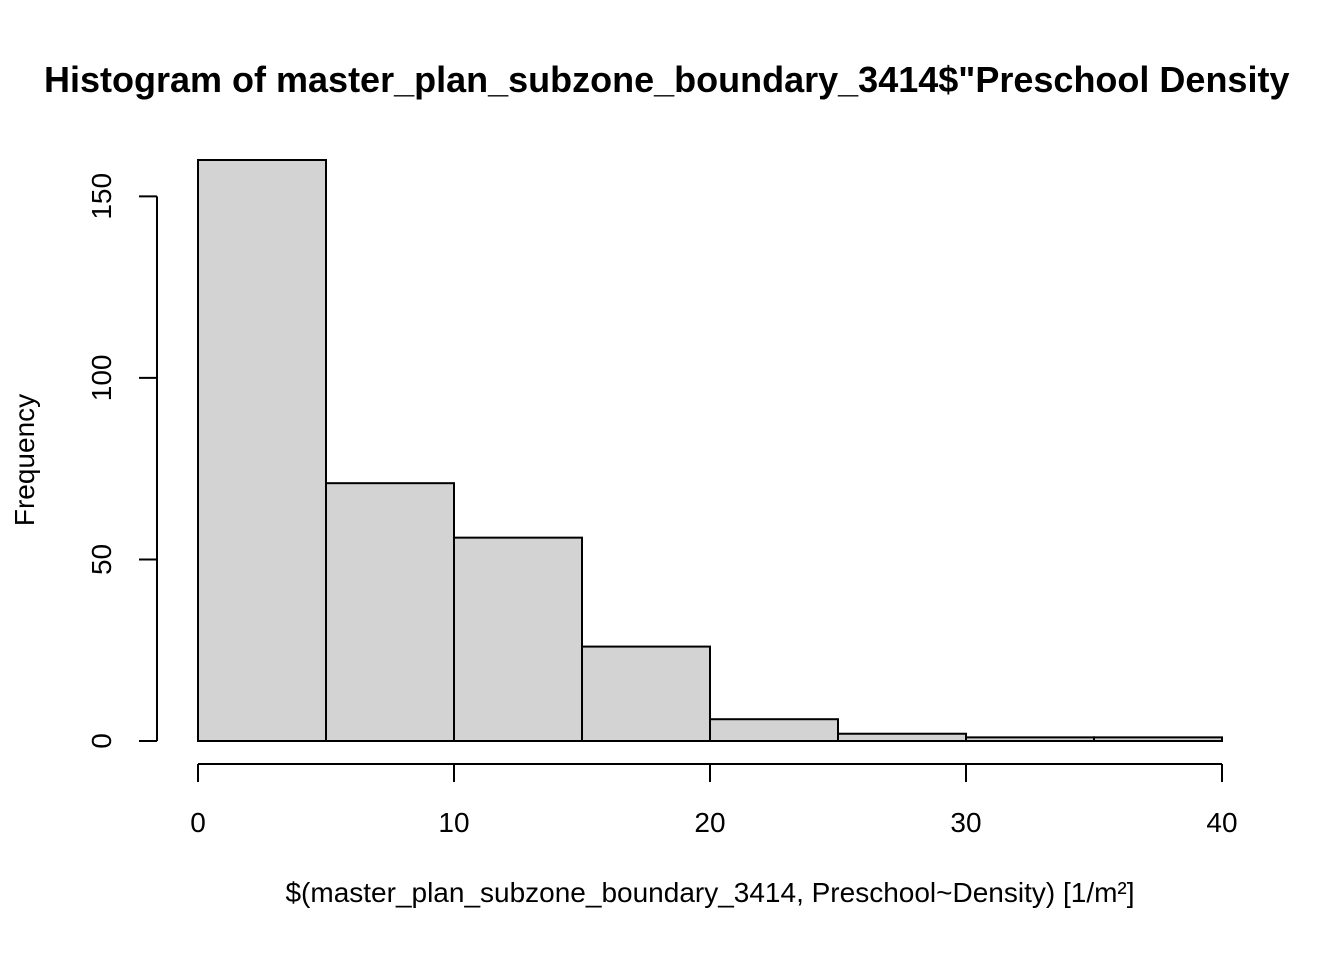  What do you see at coordinates (101, 741) in the screenshot?
I see `y-axis-tick-label: 0` at bounding box center [101, 741].